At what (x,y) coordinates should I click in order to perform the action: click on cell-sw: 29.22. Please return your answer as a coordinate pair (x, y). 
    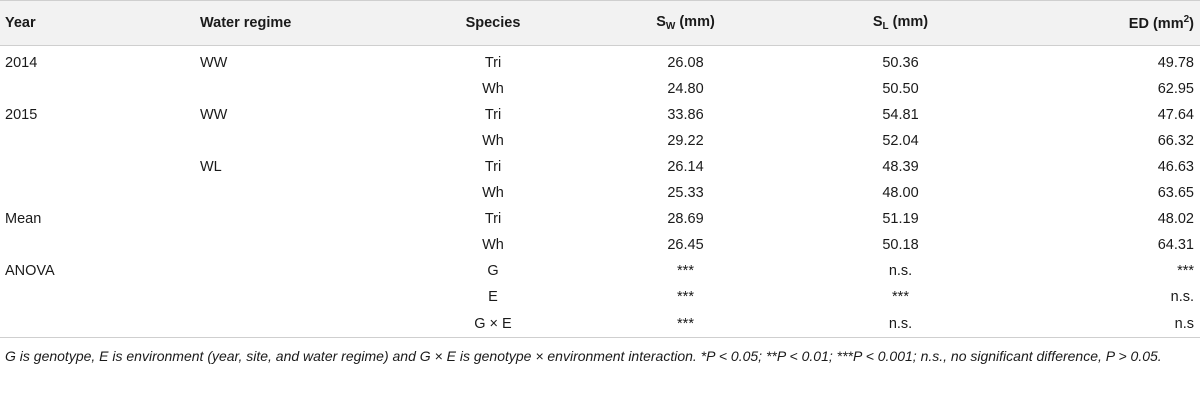
    Looking at the image, I should click on (685, 141).